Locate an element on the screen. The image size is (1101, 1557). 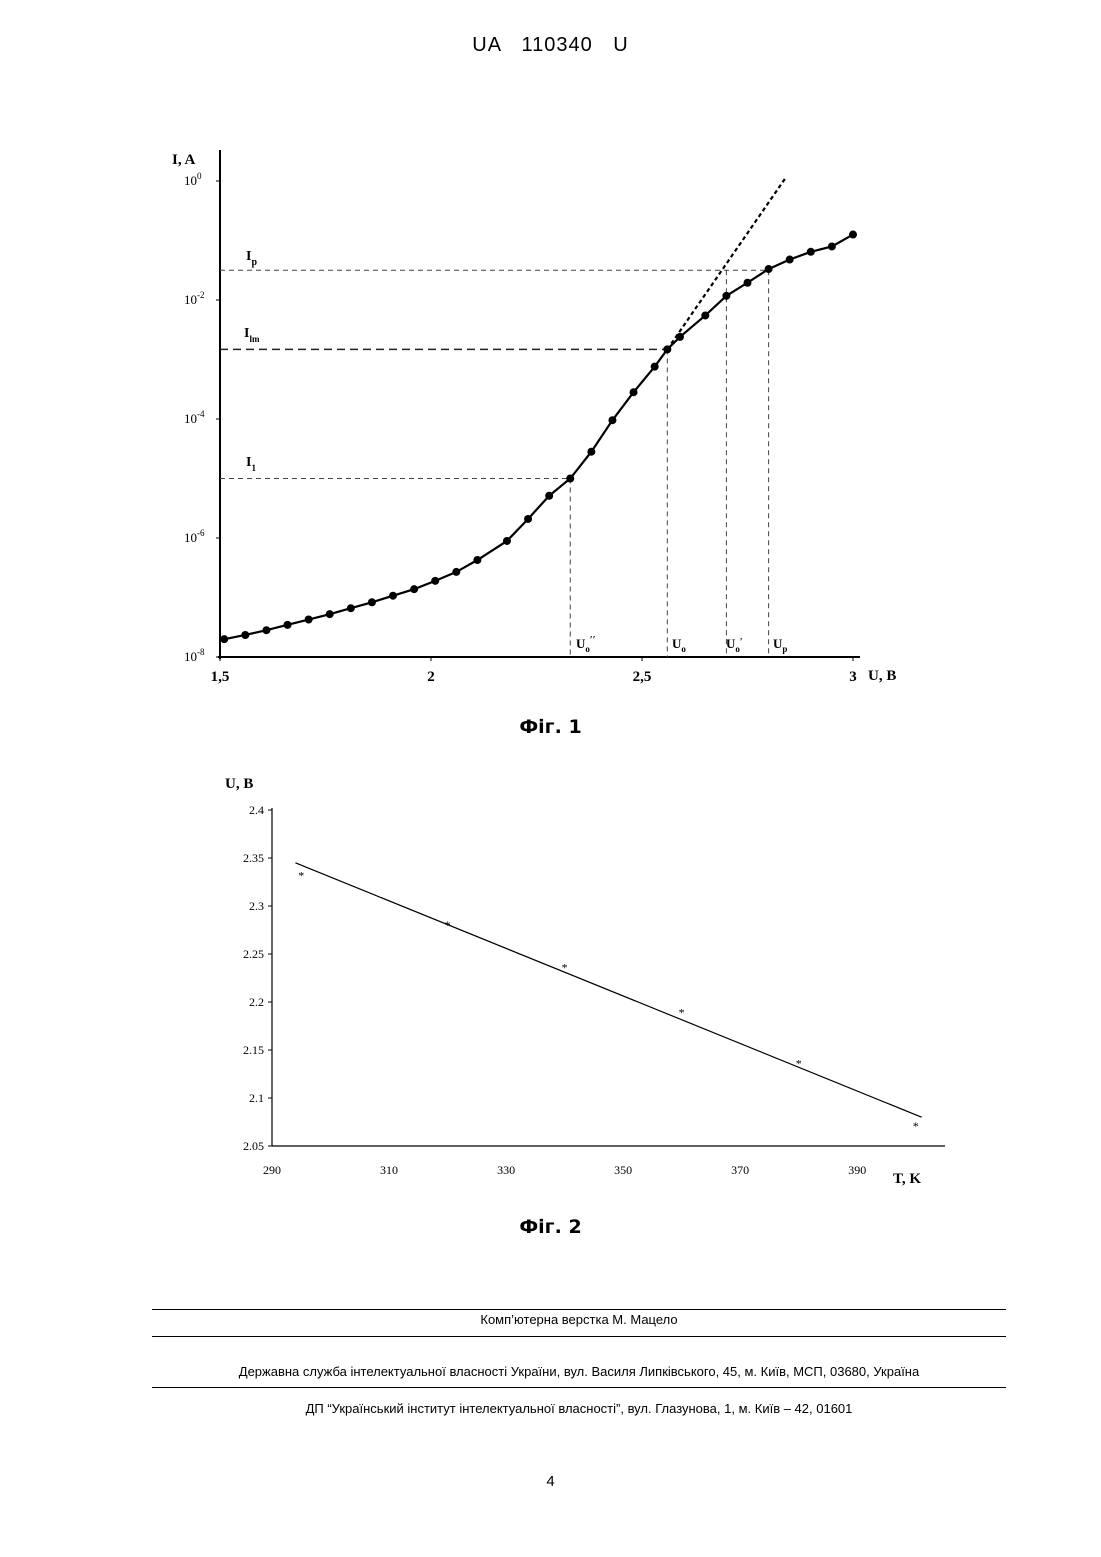
figure-2-axes is located at coordinates (606, 977).